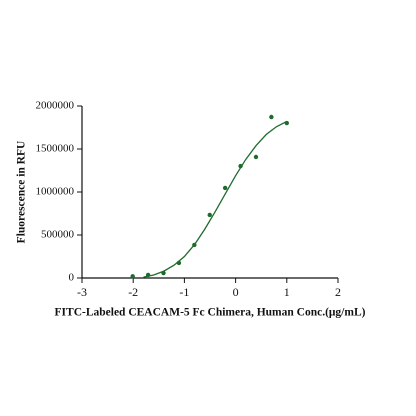  What do you see at coordinates (55, 192) in the screenshot?
I see `y-tick-label: 1000000` at bounding box center [55, 192].